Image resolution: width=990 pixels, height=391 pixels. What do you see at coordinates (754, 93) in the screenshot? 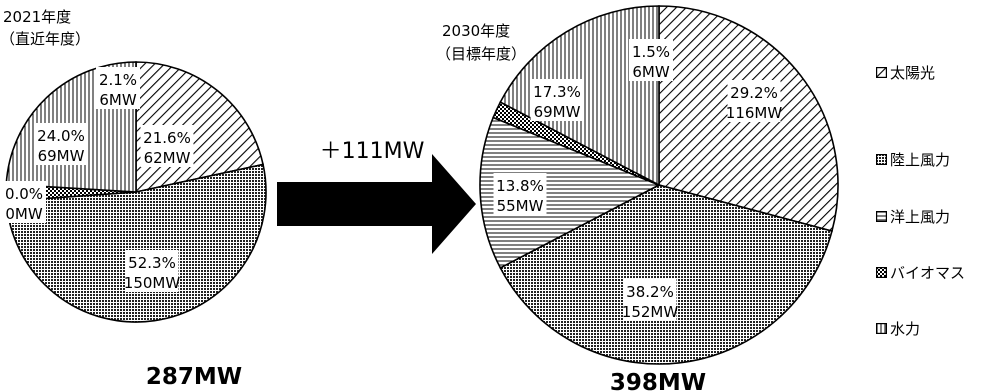
I see `pie-2030-percent-solar: 29.2%` at bounding box center [754, 93].